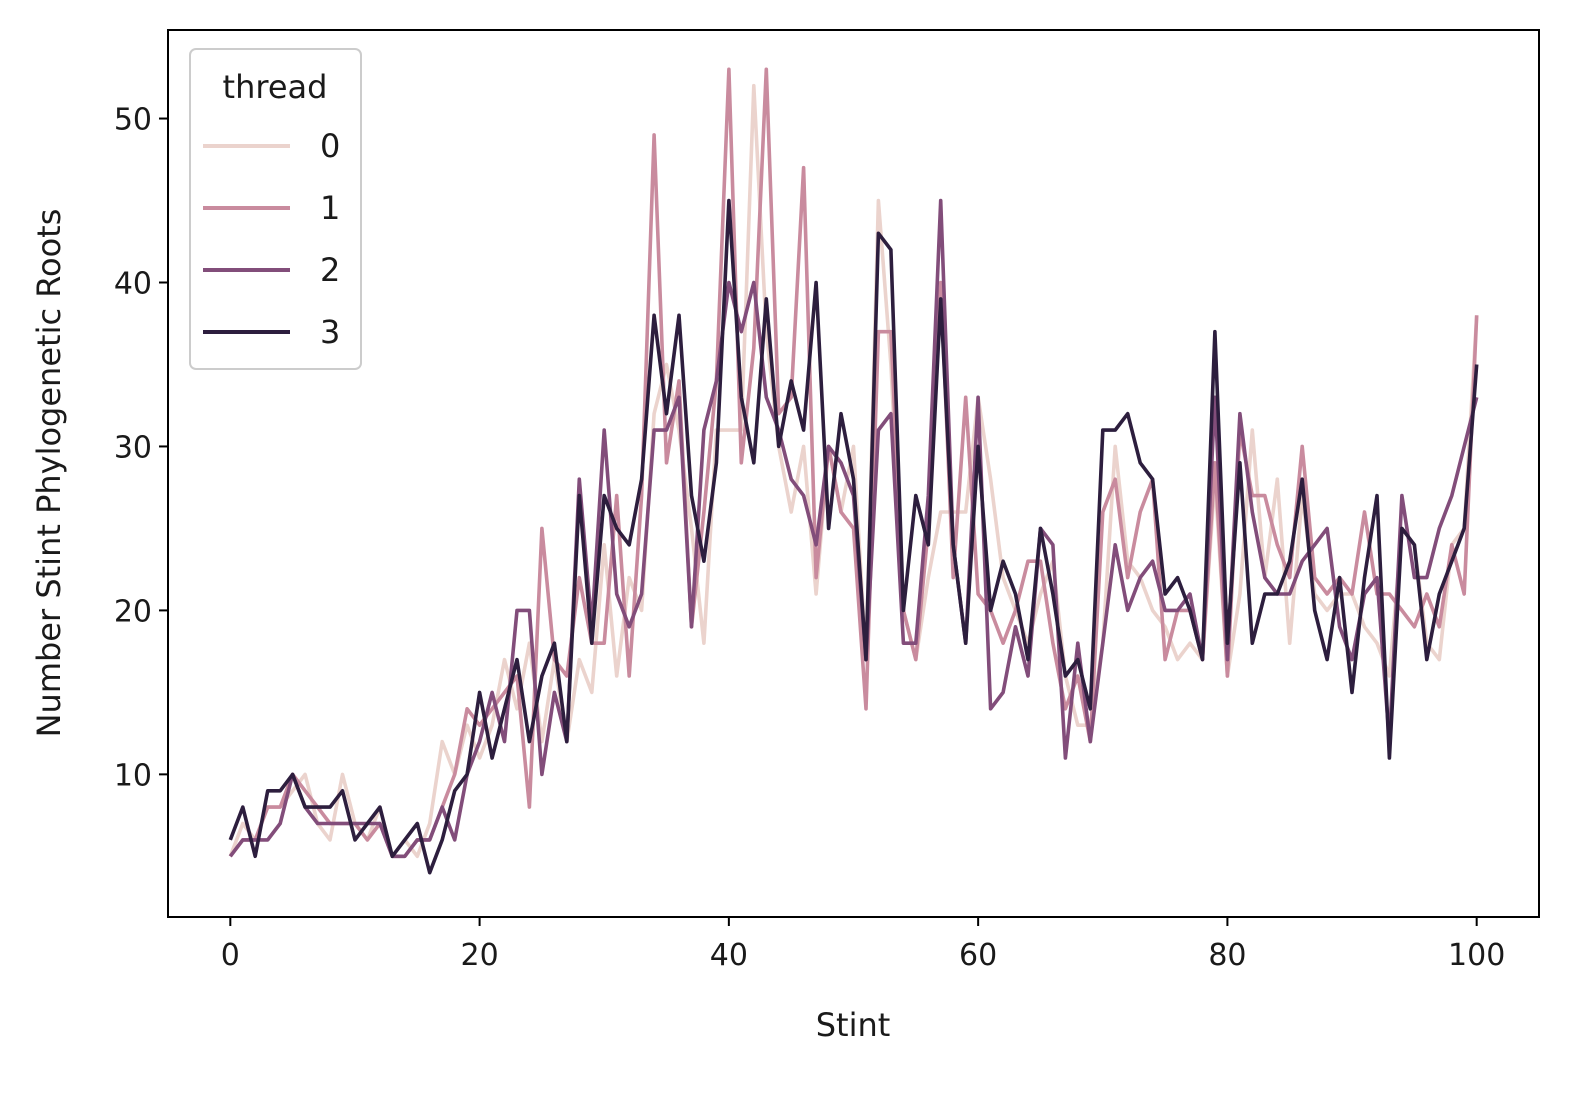  I want to click on y-axis-label: Number Stint Phylogenetic Roots, so click(49, 473).